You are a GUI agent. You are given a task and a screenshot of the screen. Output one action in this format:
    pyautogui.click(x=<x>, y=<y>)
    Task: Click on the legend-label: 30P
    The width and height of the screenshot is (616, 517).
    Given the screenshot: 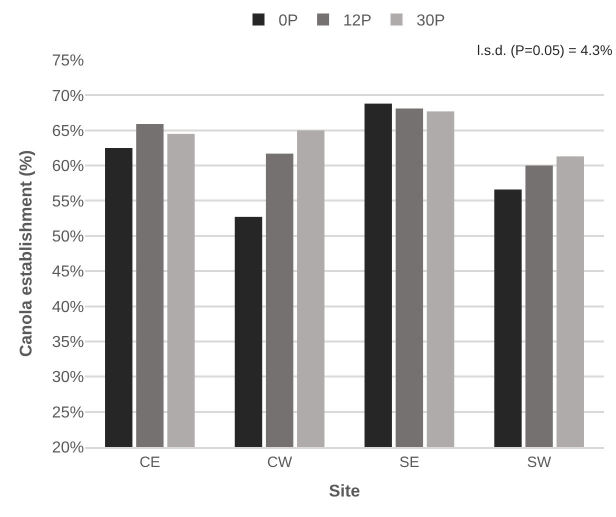 What is the action you would take?
    pyautogui.click(x=431, y=21)
    